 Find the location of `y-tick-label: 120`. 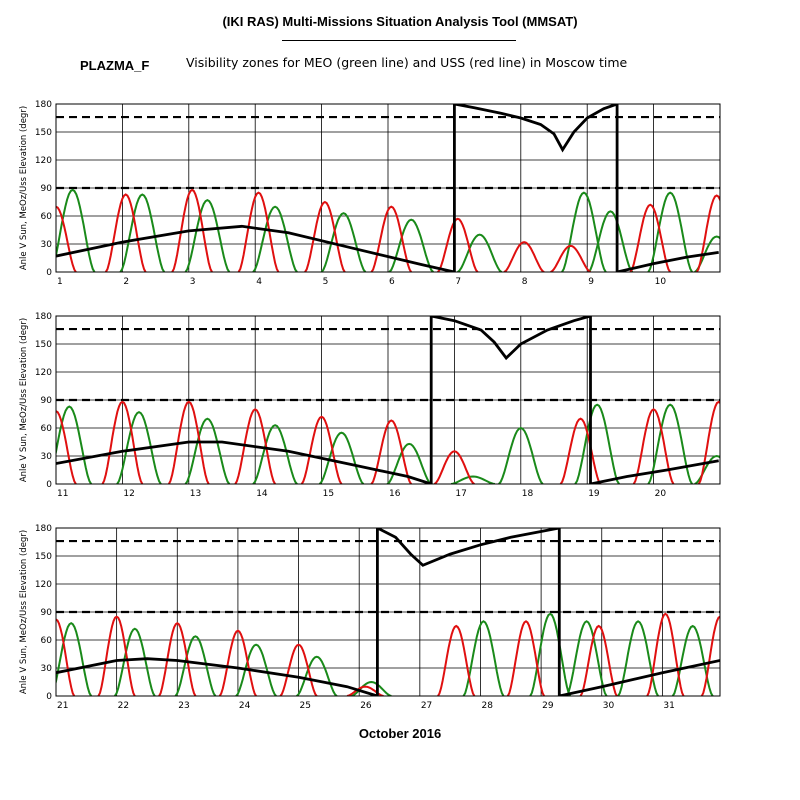

y-tick-label: 120 is located at coordinates (43, 161).